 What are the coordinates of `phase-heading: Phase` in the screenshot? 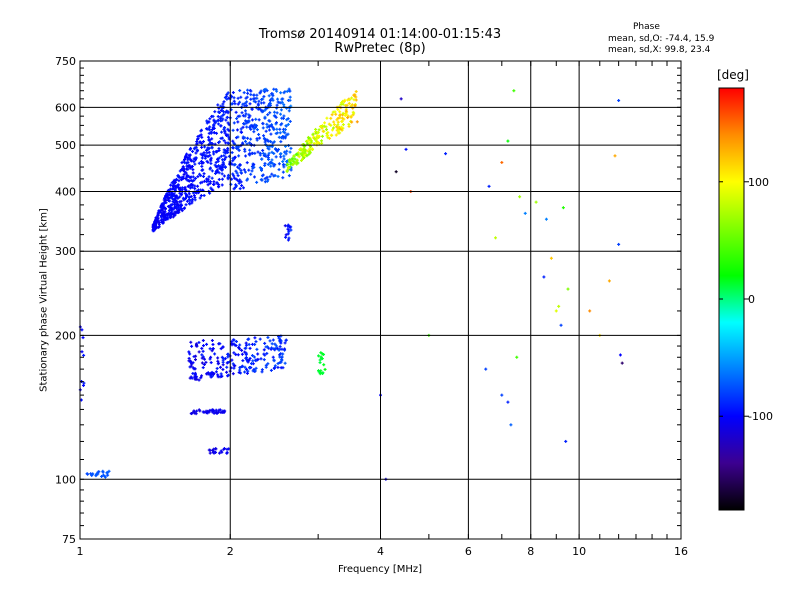 It's located at (646, 27).